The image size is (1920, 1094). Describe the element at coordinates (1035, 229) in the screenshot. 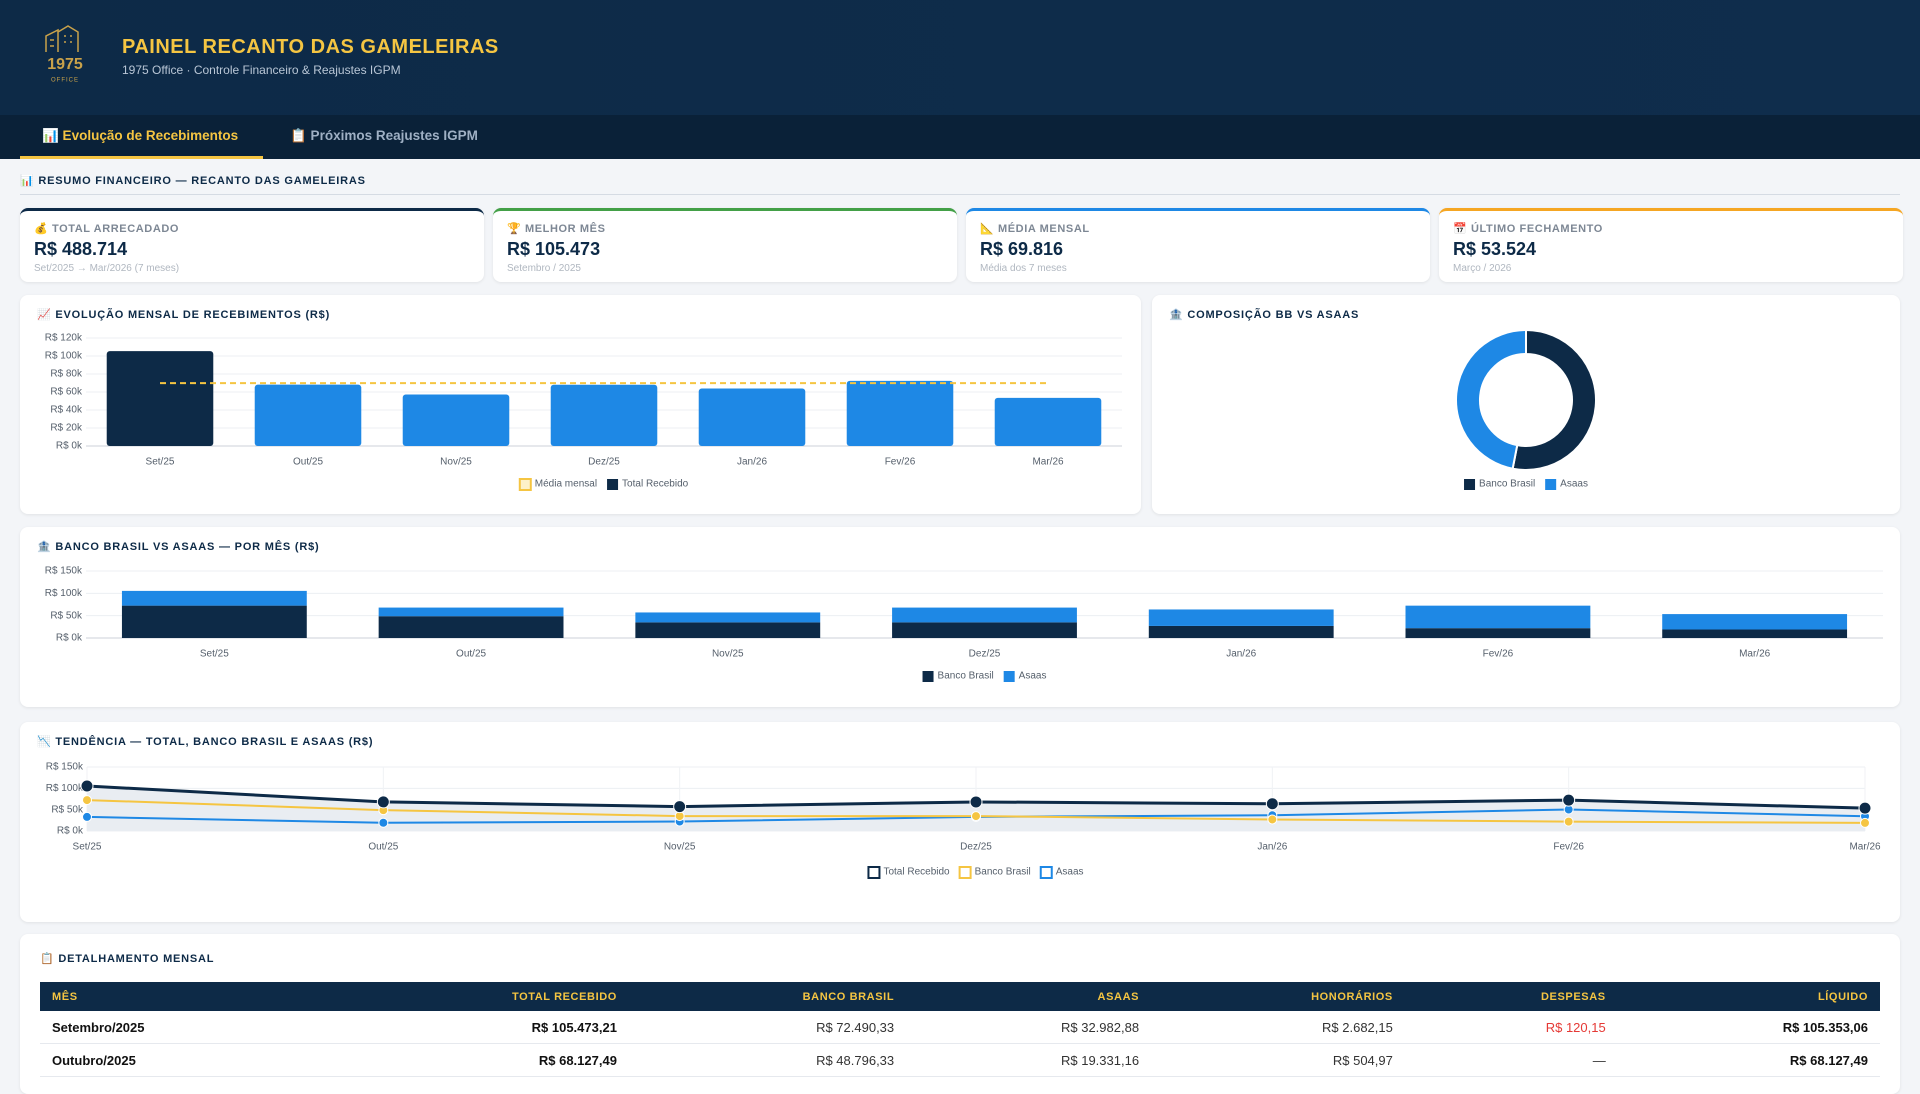

I see `kpi-label: 📐 MÉDIA MENSAL` at that location.